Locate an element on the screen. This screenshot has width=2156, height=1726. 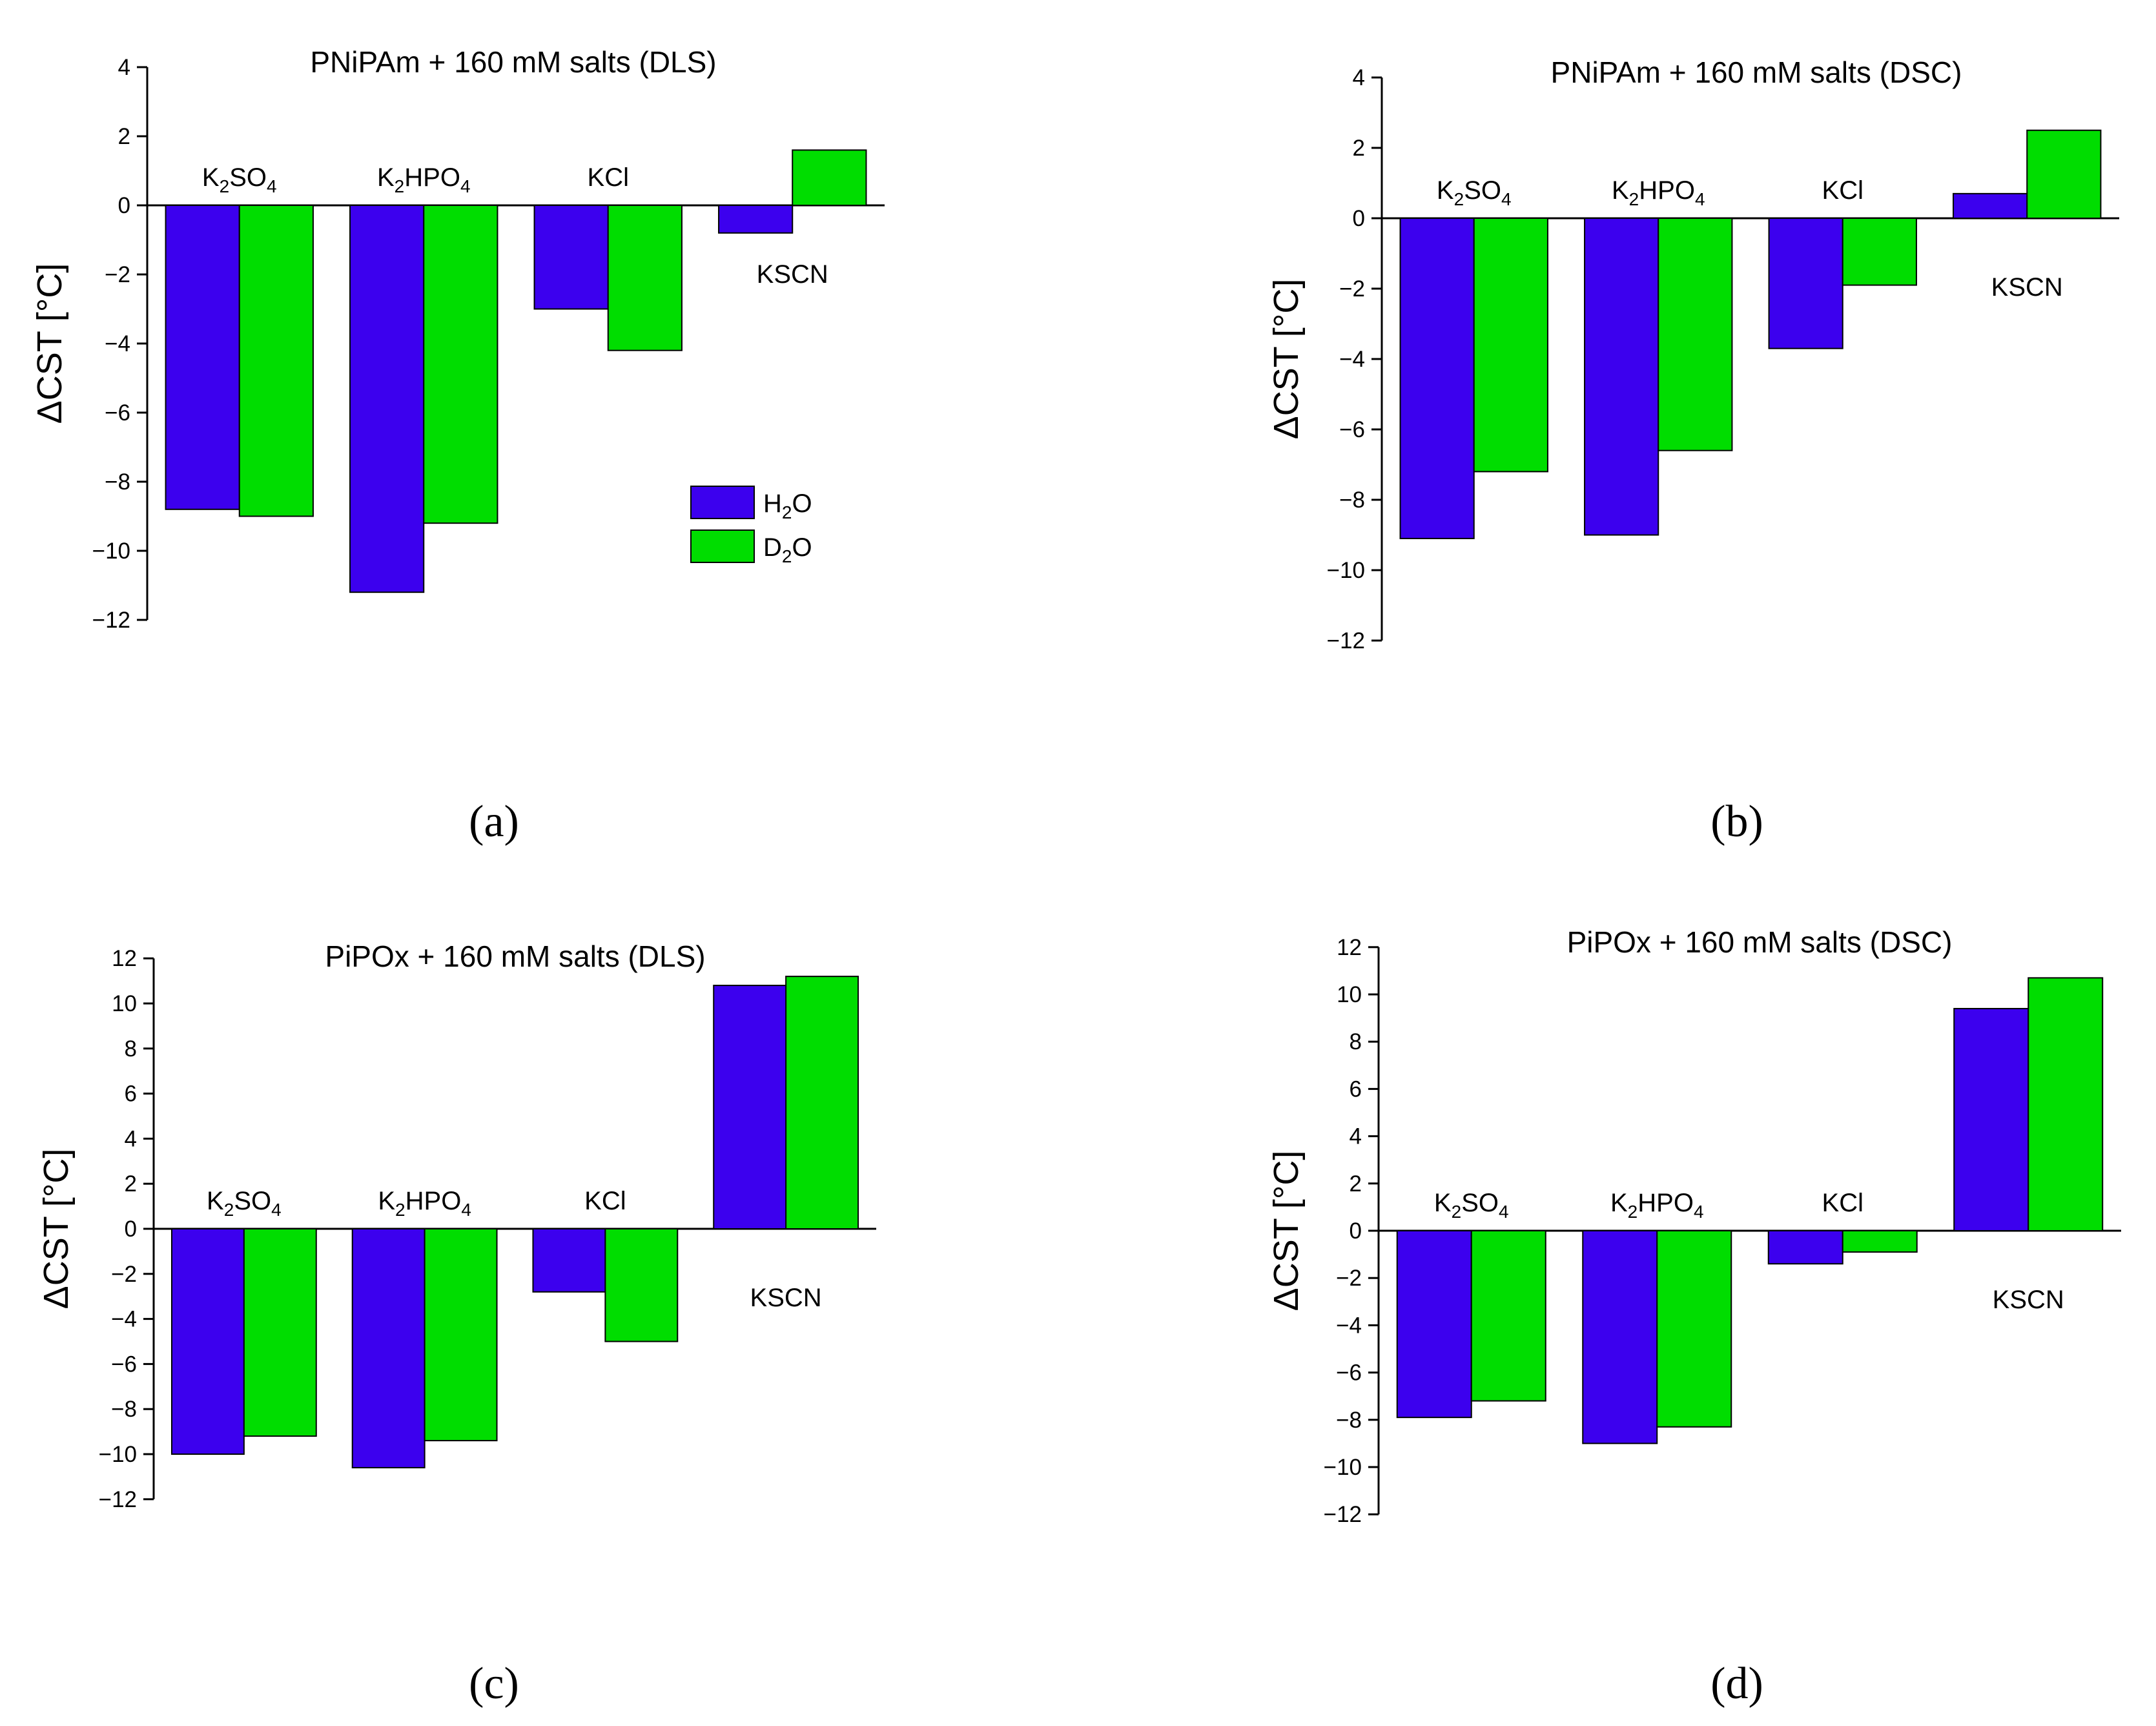
legend-label: H2O is located at coordinates (788, 505).